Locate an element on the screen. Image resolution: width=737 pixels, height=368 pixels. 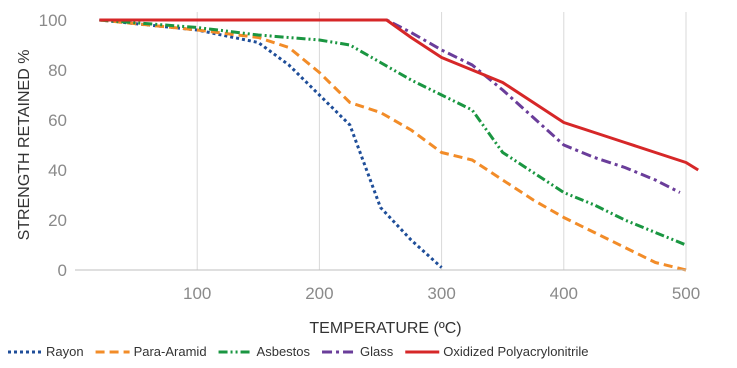
legend-item-oxidized-polyacrylonitrile: Oxidized Polyacrylonitrile is located at coordinates (497, 351).